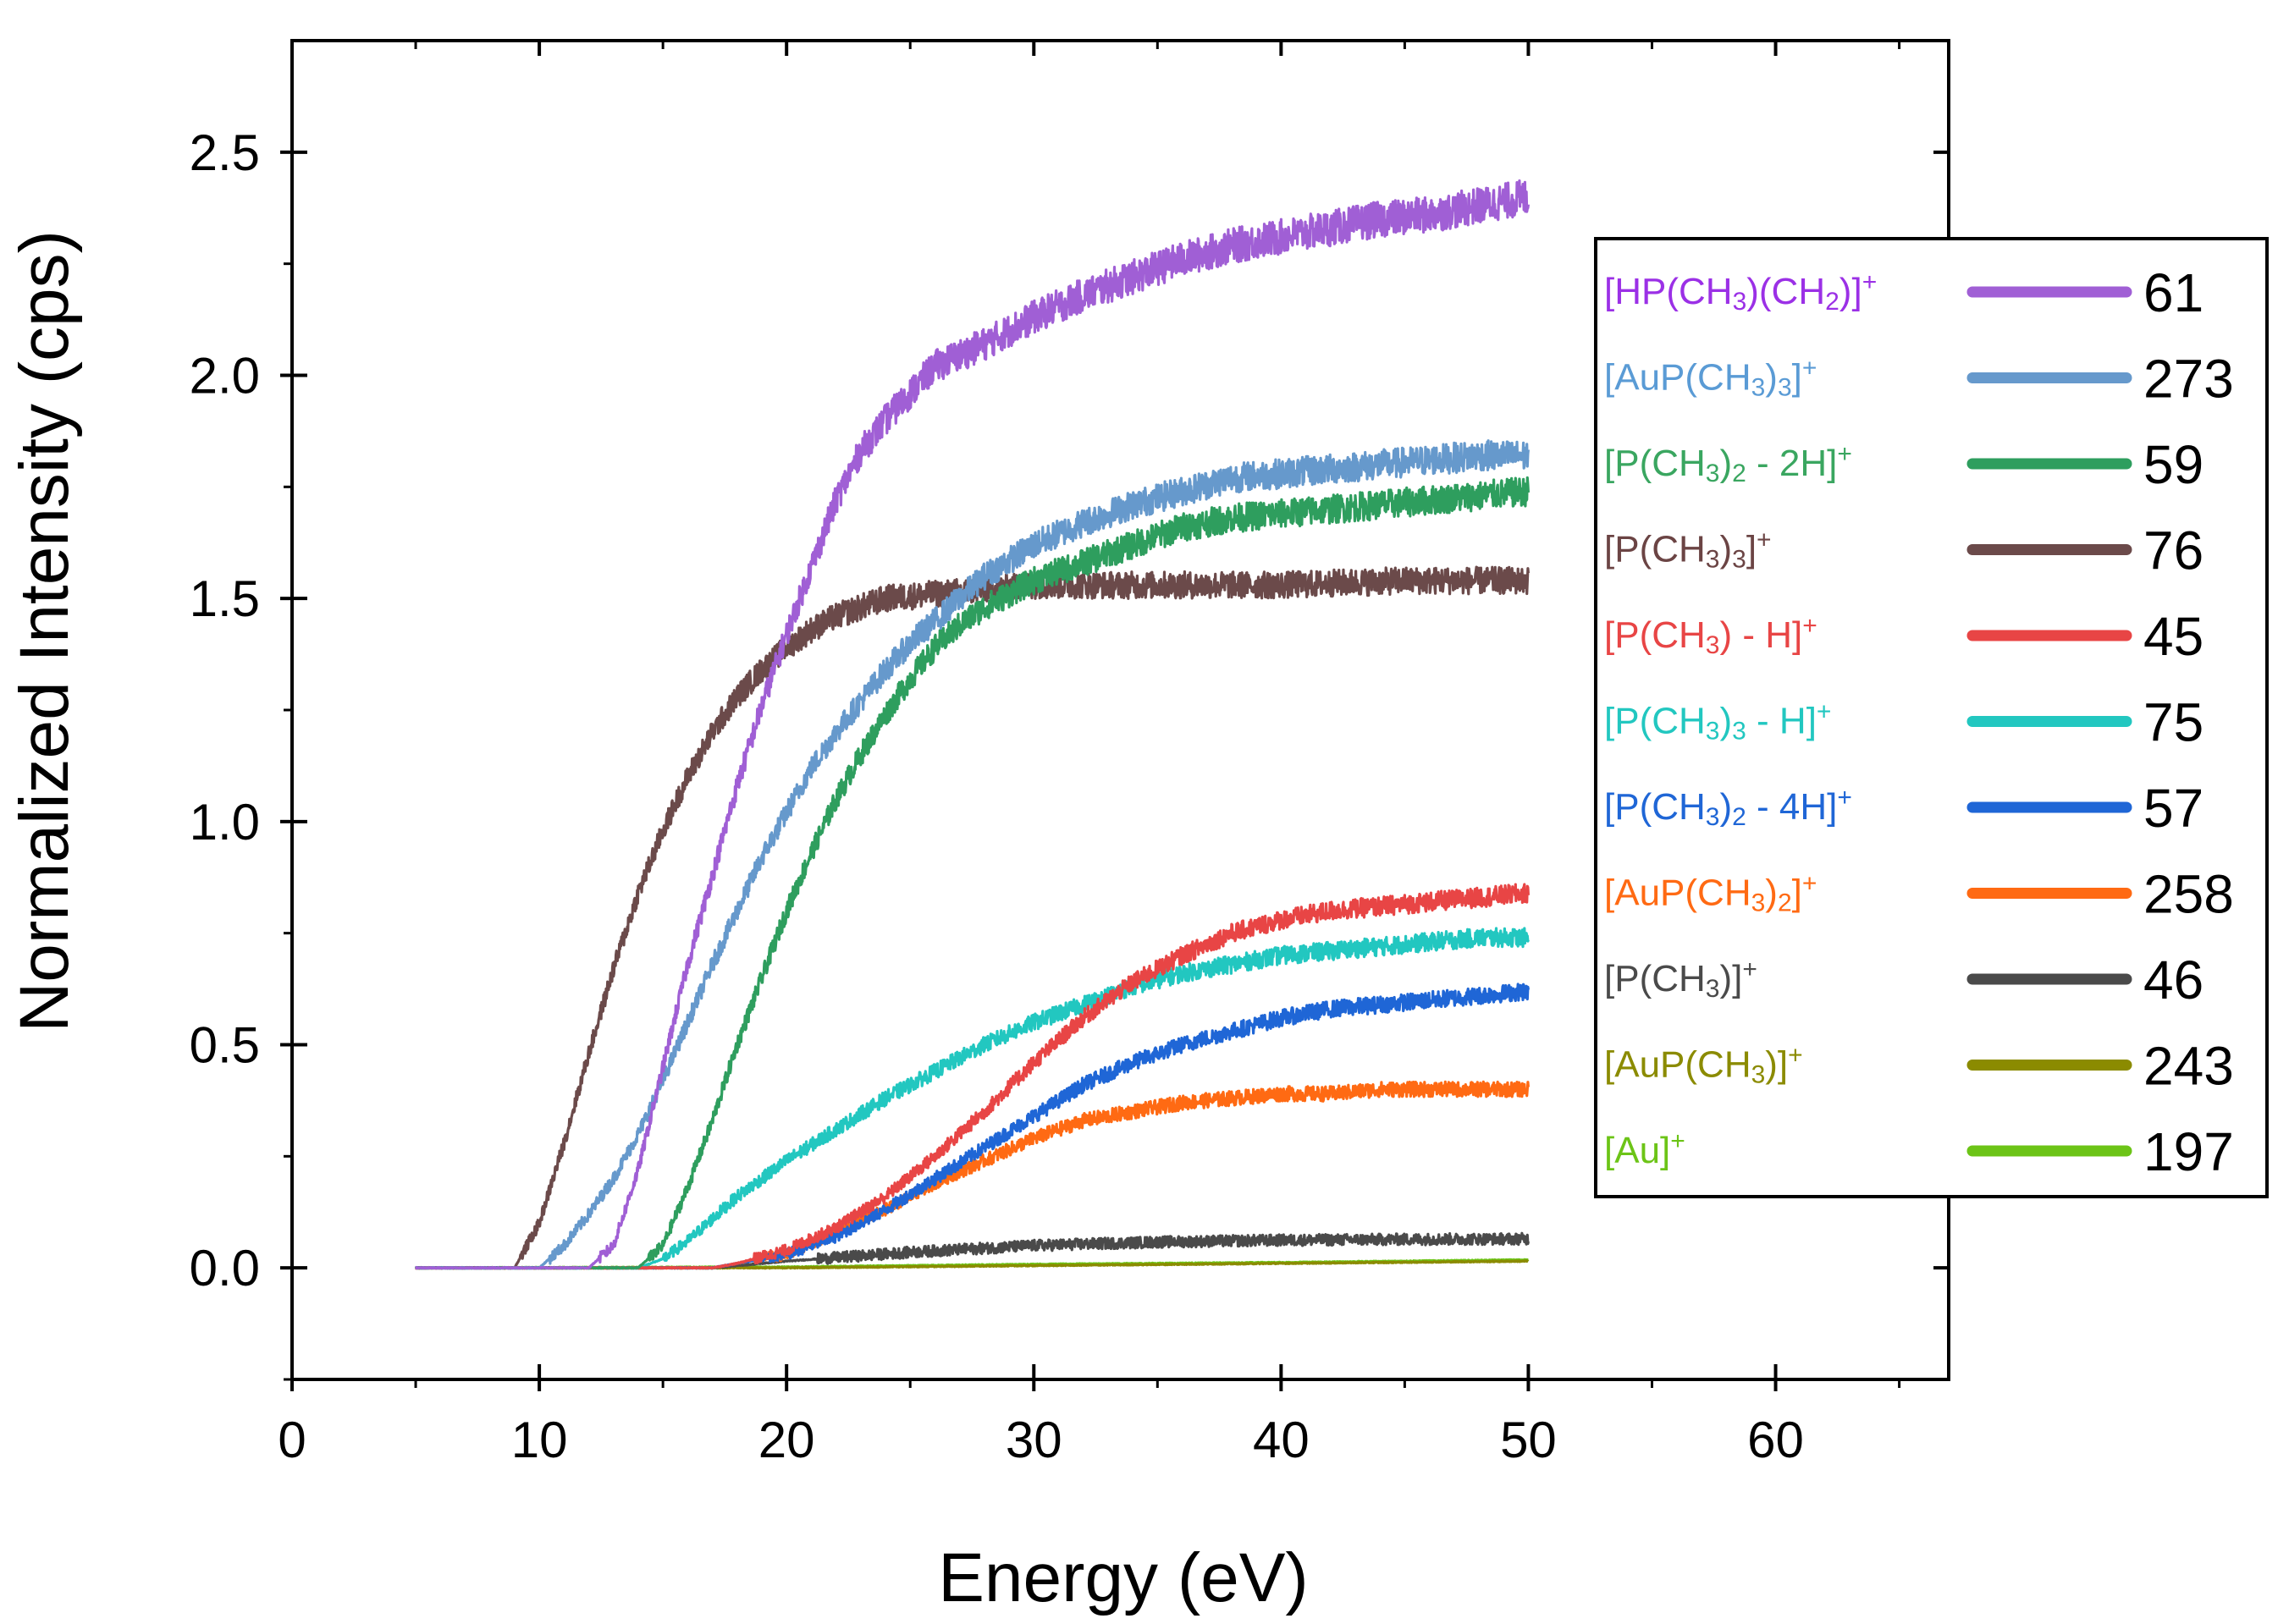  I want to click on legend-label: [P(CH3)3]+, so click(1688, 550).